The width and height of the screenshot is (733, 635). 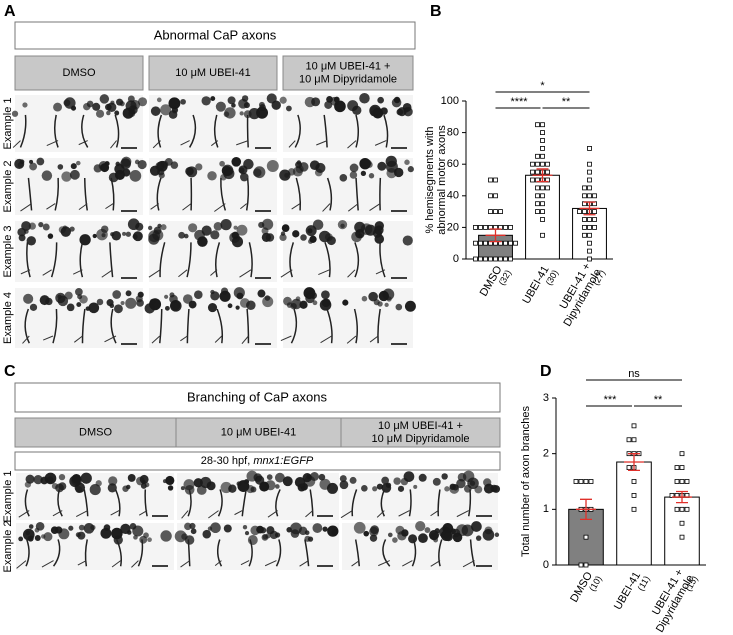 I want to click on condition-label: DMSO, so click(x=95, y=432).